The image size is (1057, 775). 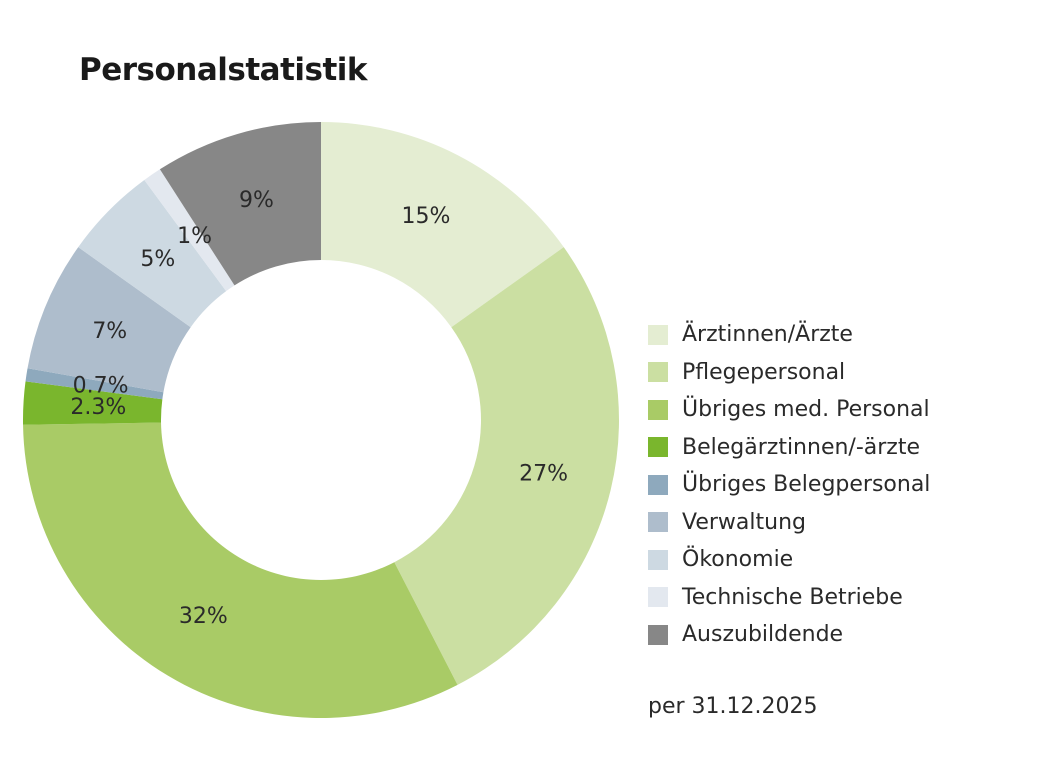 What do you see at coordinates (157, 259) in the screenshot?
I see `value-label-oekonomie: 5%` at bounding box center [157, 259].